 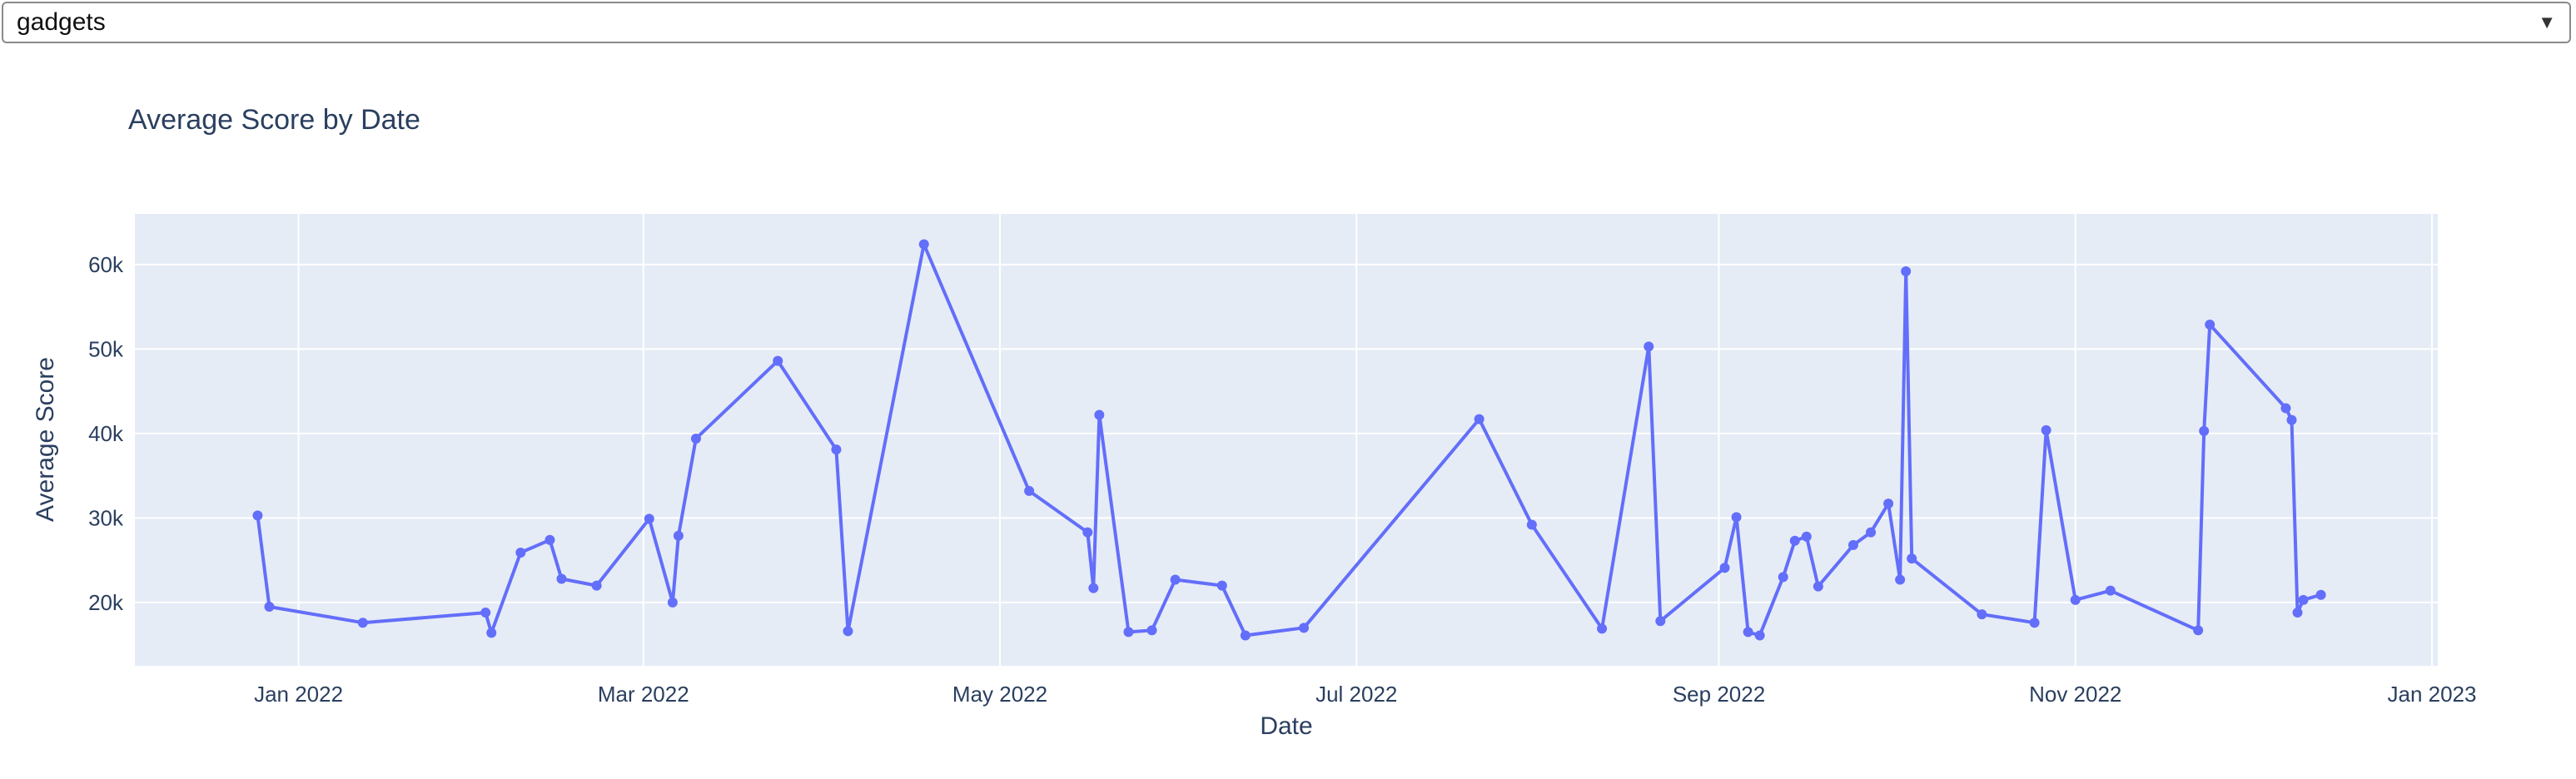 What do you see at coordinates (1286, 726) in the screenshot?
I see `x-axis-label: Date` at bounding box center [1286, 726].